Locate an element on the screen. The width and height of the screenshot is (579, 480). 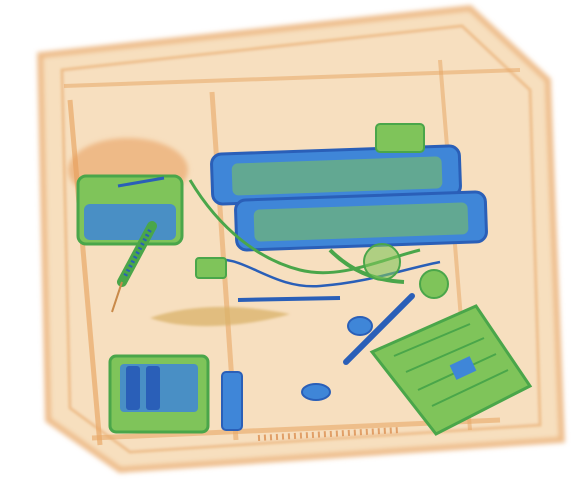
power-bank is located at coordinates (159, 394).